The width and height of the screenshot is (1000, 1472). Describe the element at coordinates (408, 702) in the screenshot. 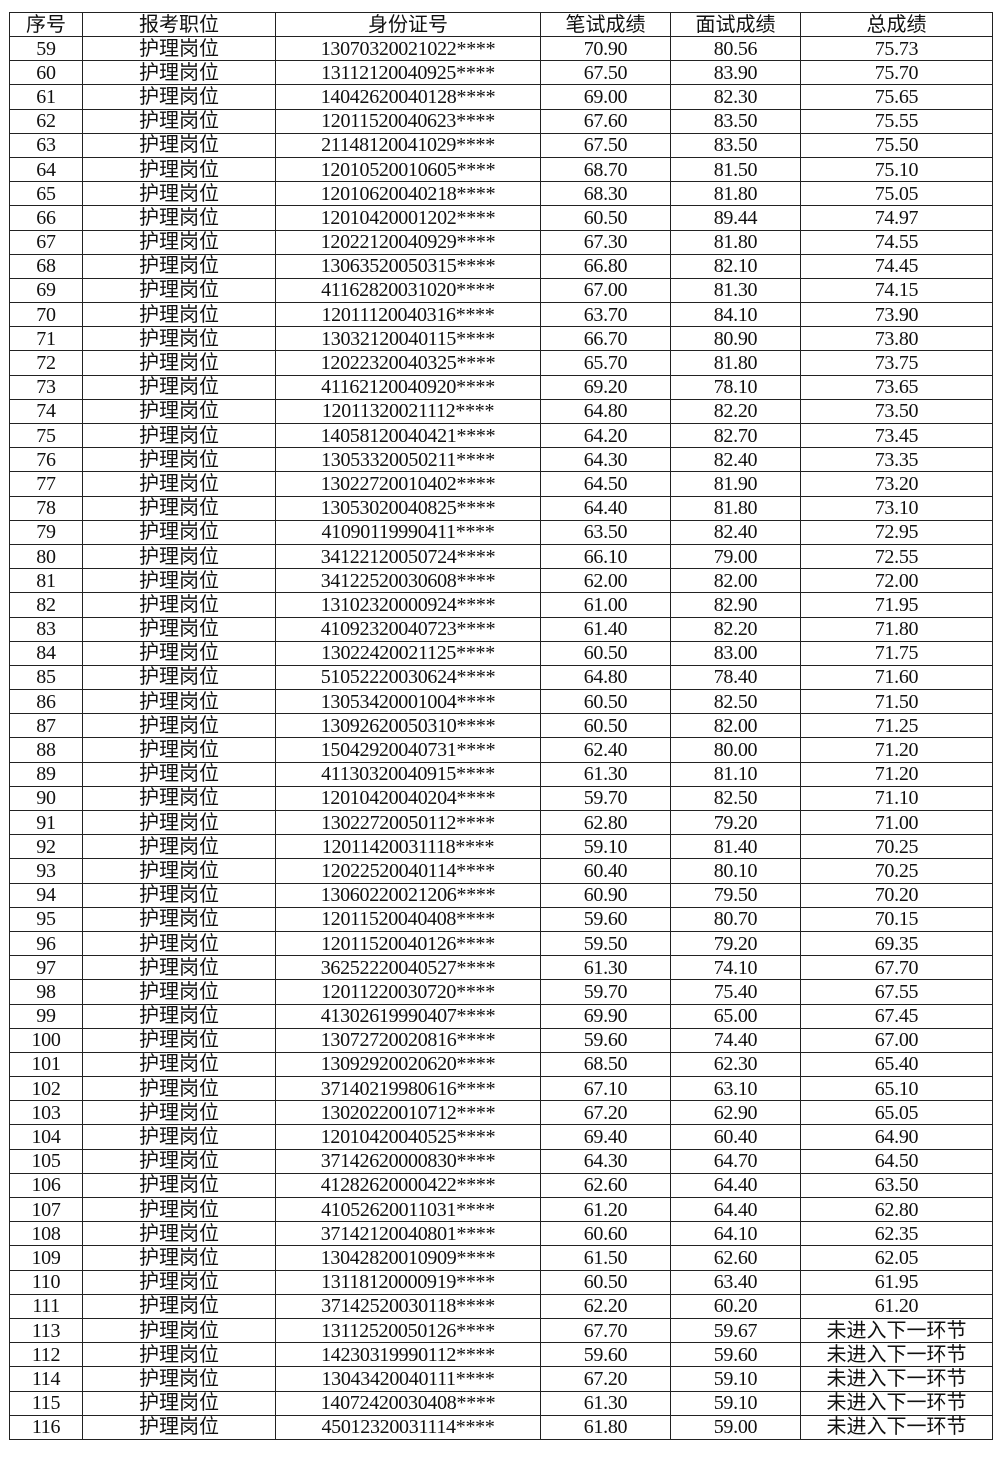

I see `cell-id-number: 13053420001004****` at that location.